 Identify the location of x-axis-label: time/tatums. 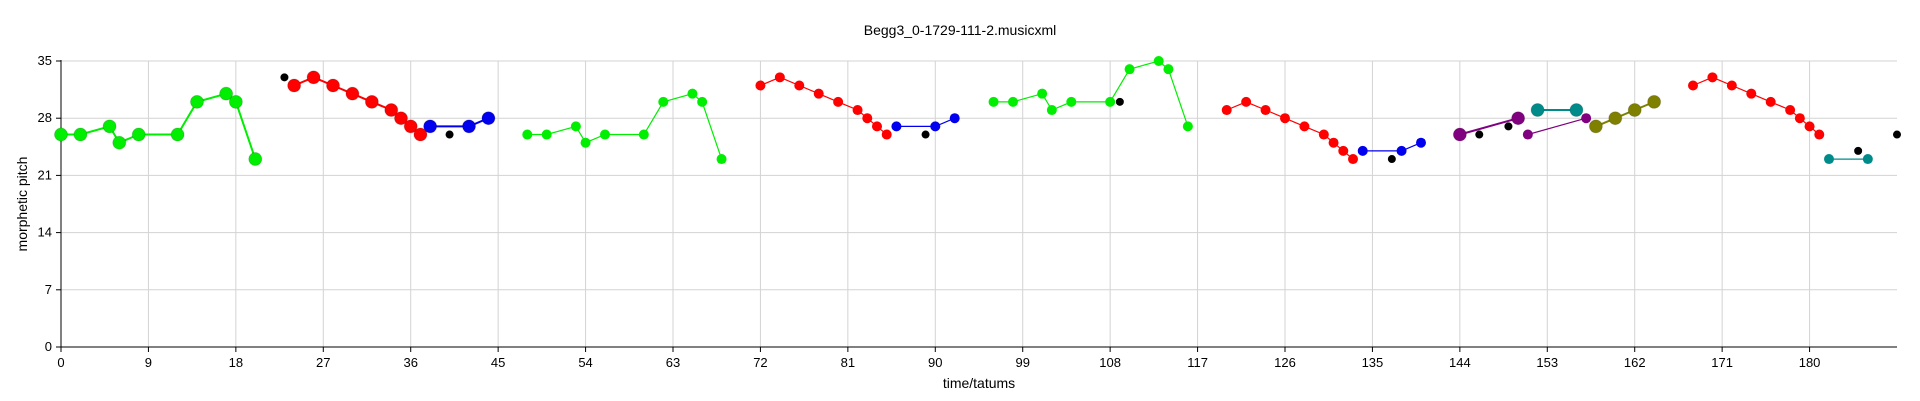
(979, 383).